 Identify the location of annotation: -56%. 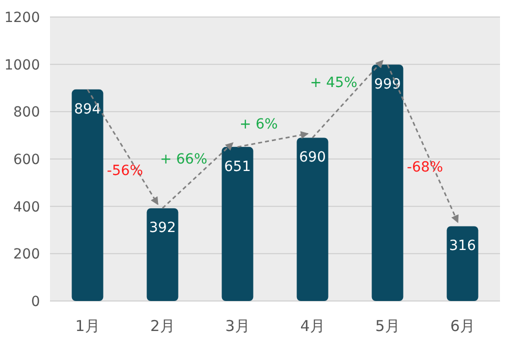
(125, 170).